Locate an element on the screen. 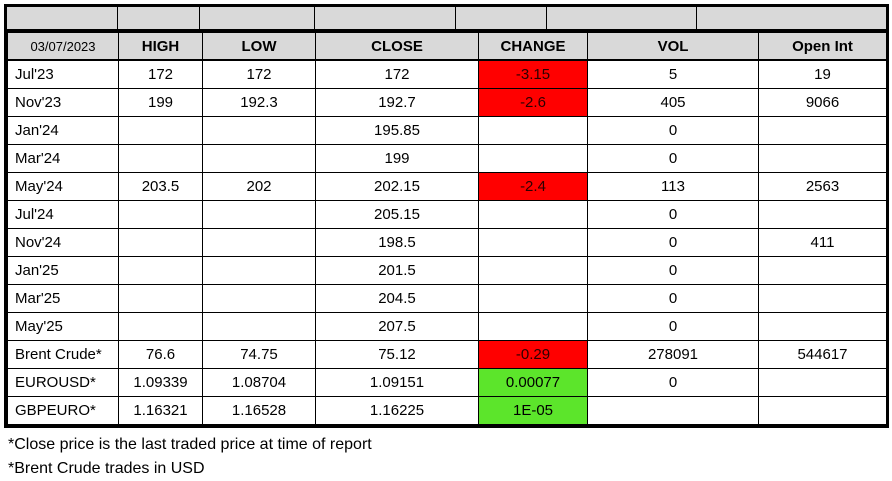 The width and height of the screenshot is (892, 481). column-header-vol: VOL is located at coordinates (673, 46).